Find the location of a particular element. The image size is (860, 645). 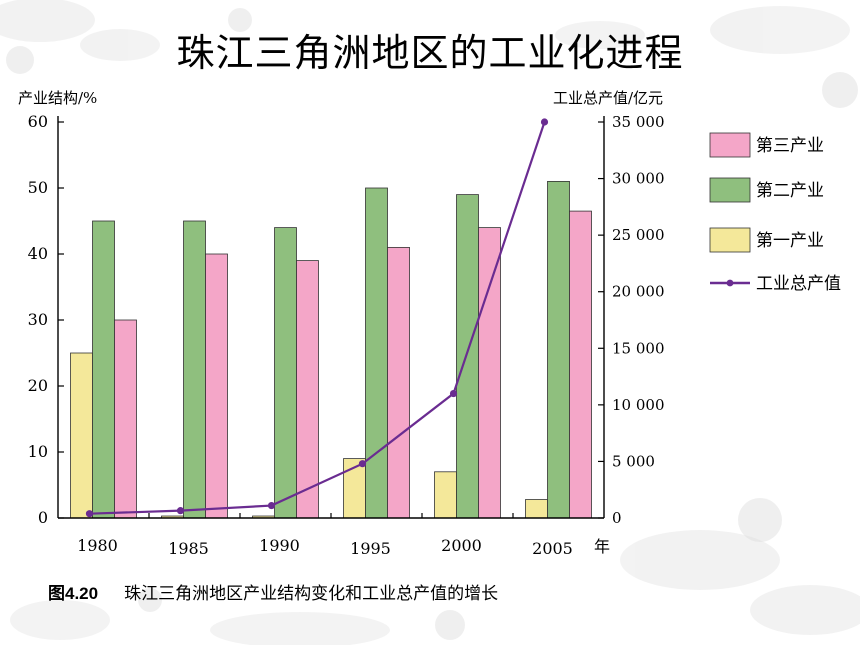

left-tick-label: 20 is located at coordinates (38, 385).